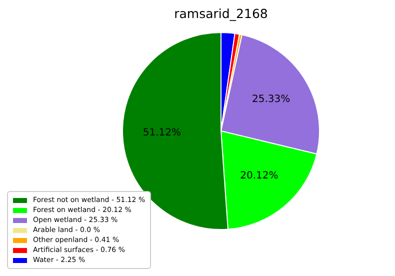 Image resolution: width=395 pixels, height=276 pixels. Describe the element at coordinates (259, 176) in the screenshot. I see `data-label: 20.12%` at that location.